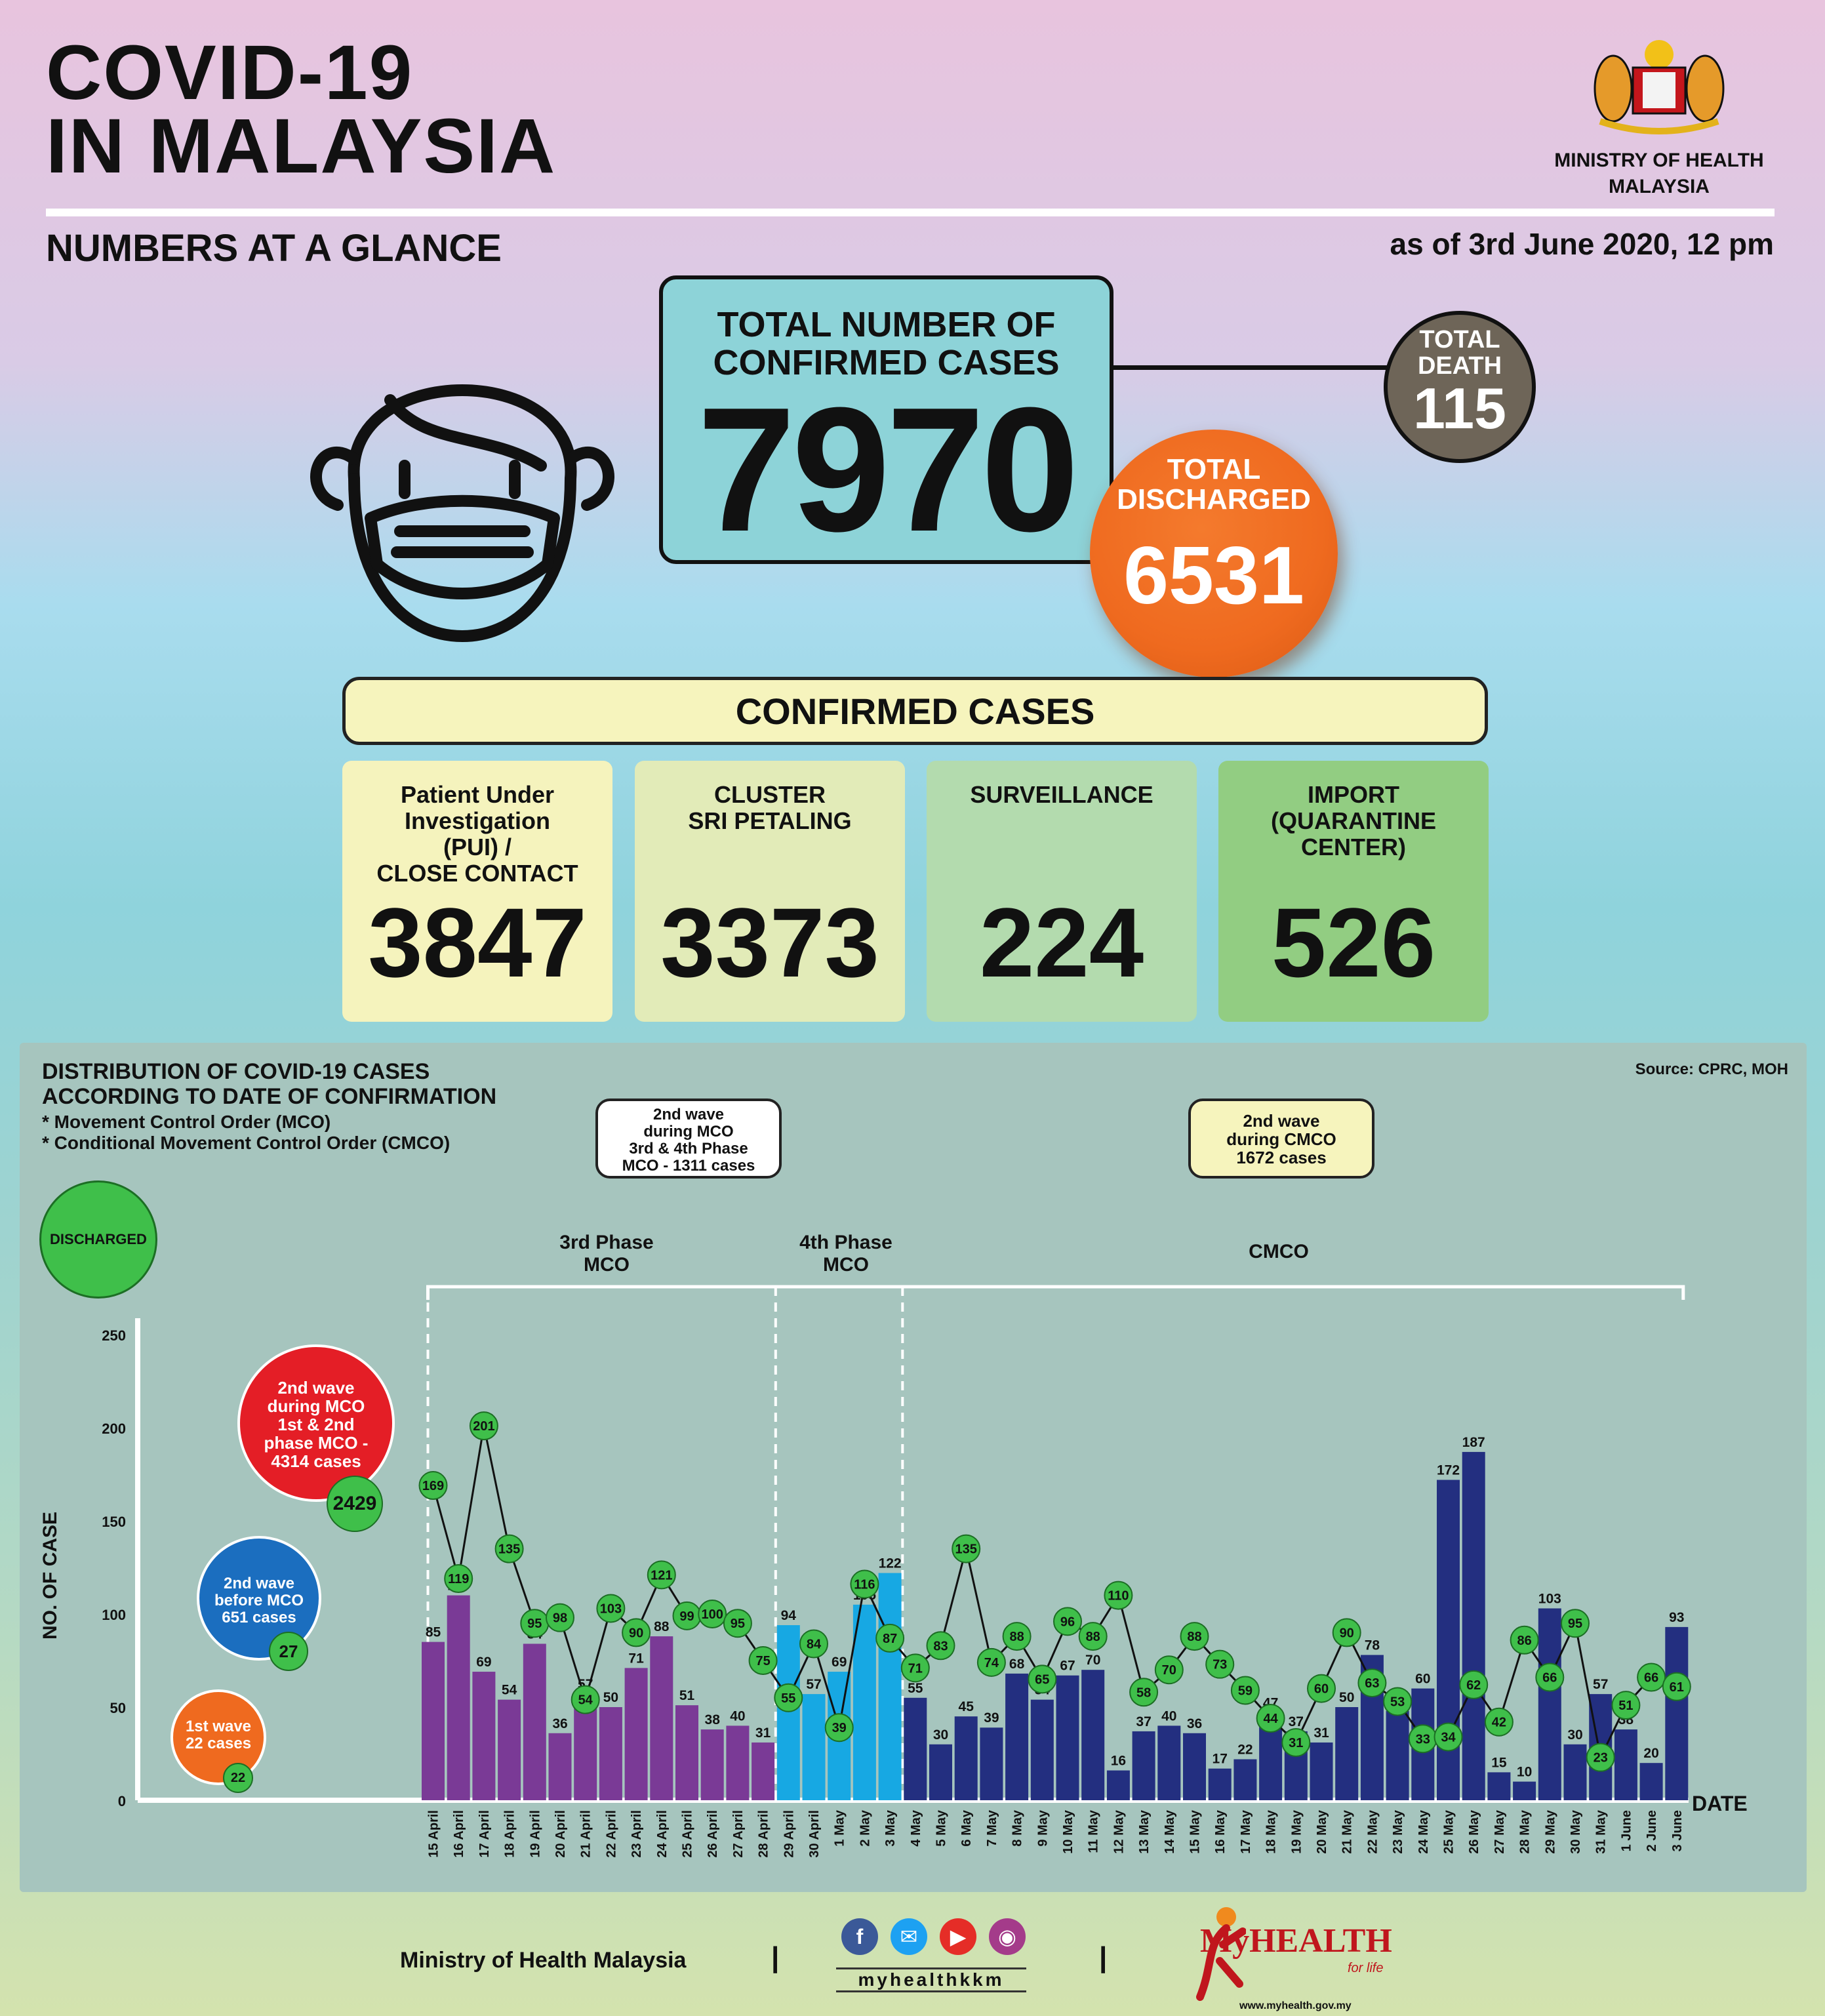 The image size is (1825, 2016). Describe the element at coordinates (114, 1522) in the screenshot. I see `y-tick-label: 150` at that location.